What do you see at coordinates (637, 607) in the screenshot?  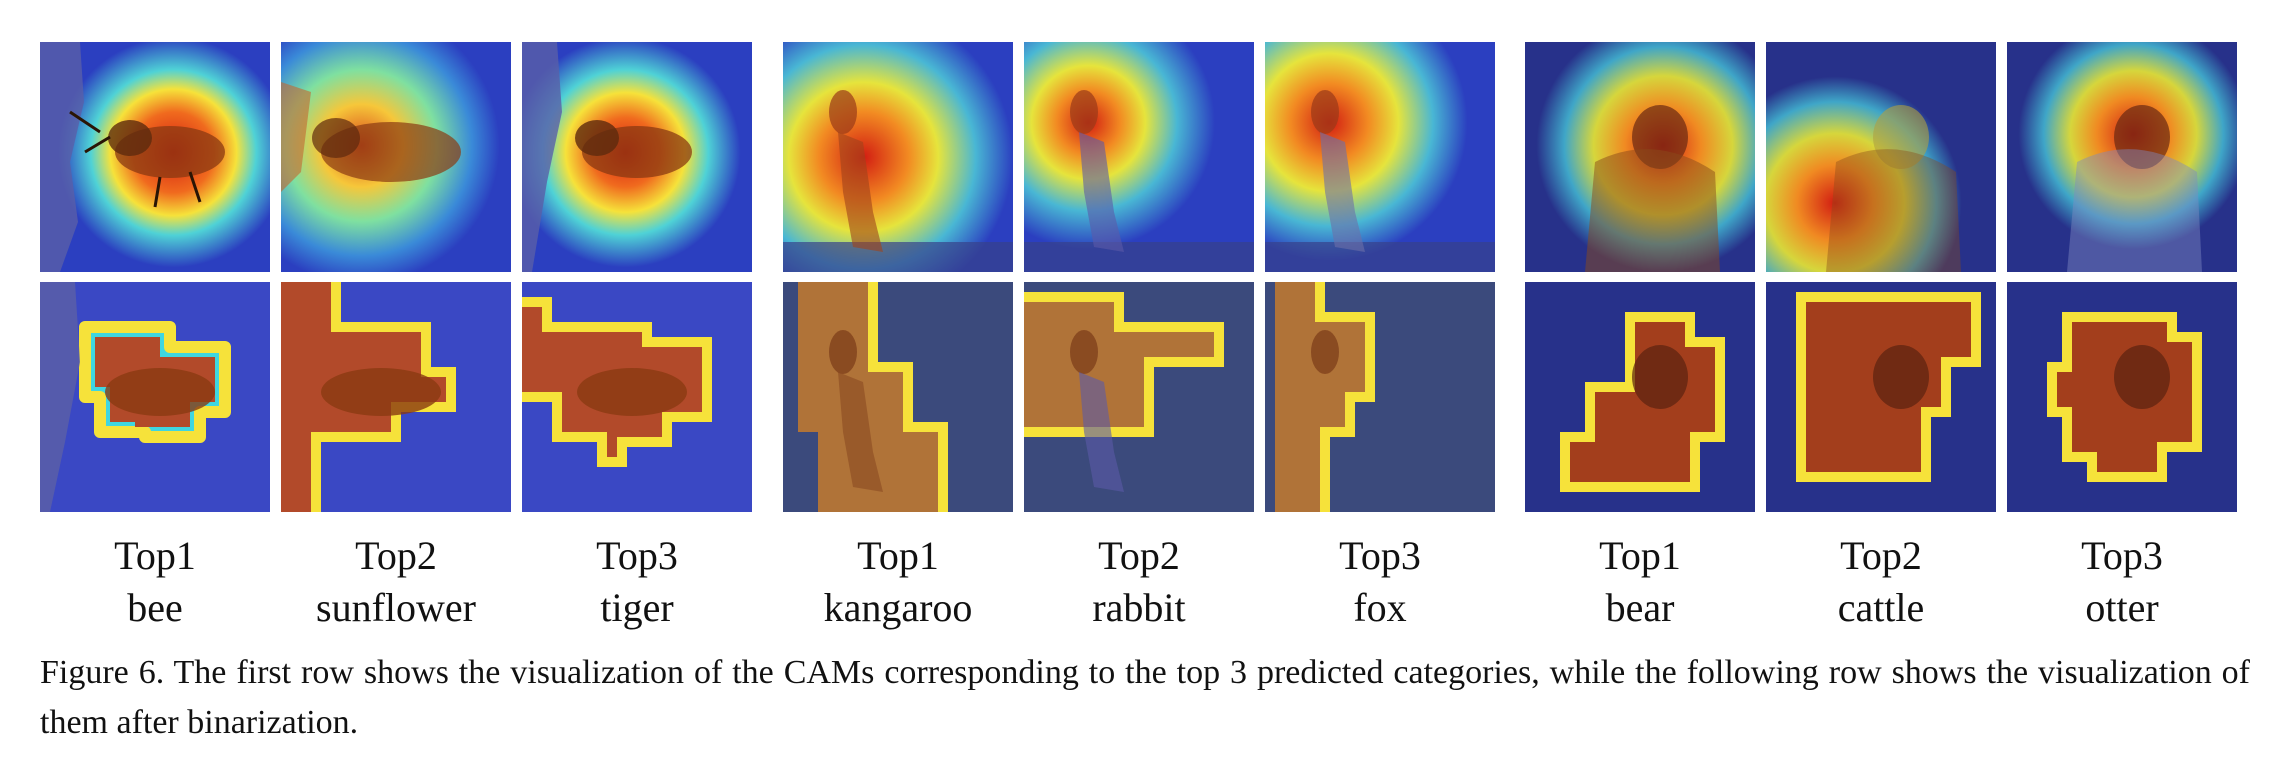 I see `category-label: tiger` at bounding box center [637, 607].